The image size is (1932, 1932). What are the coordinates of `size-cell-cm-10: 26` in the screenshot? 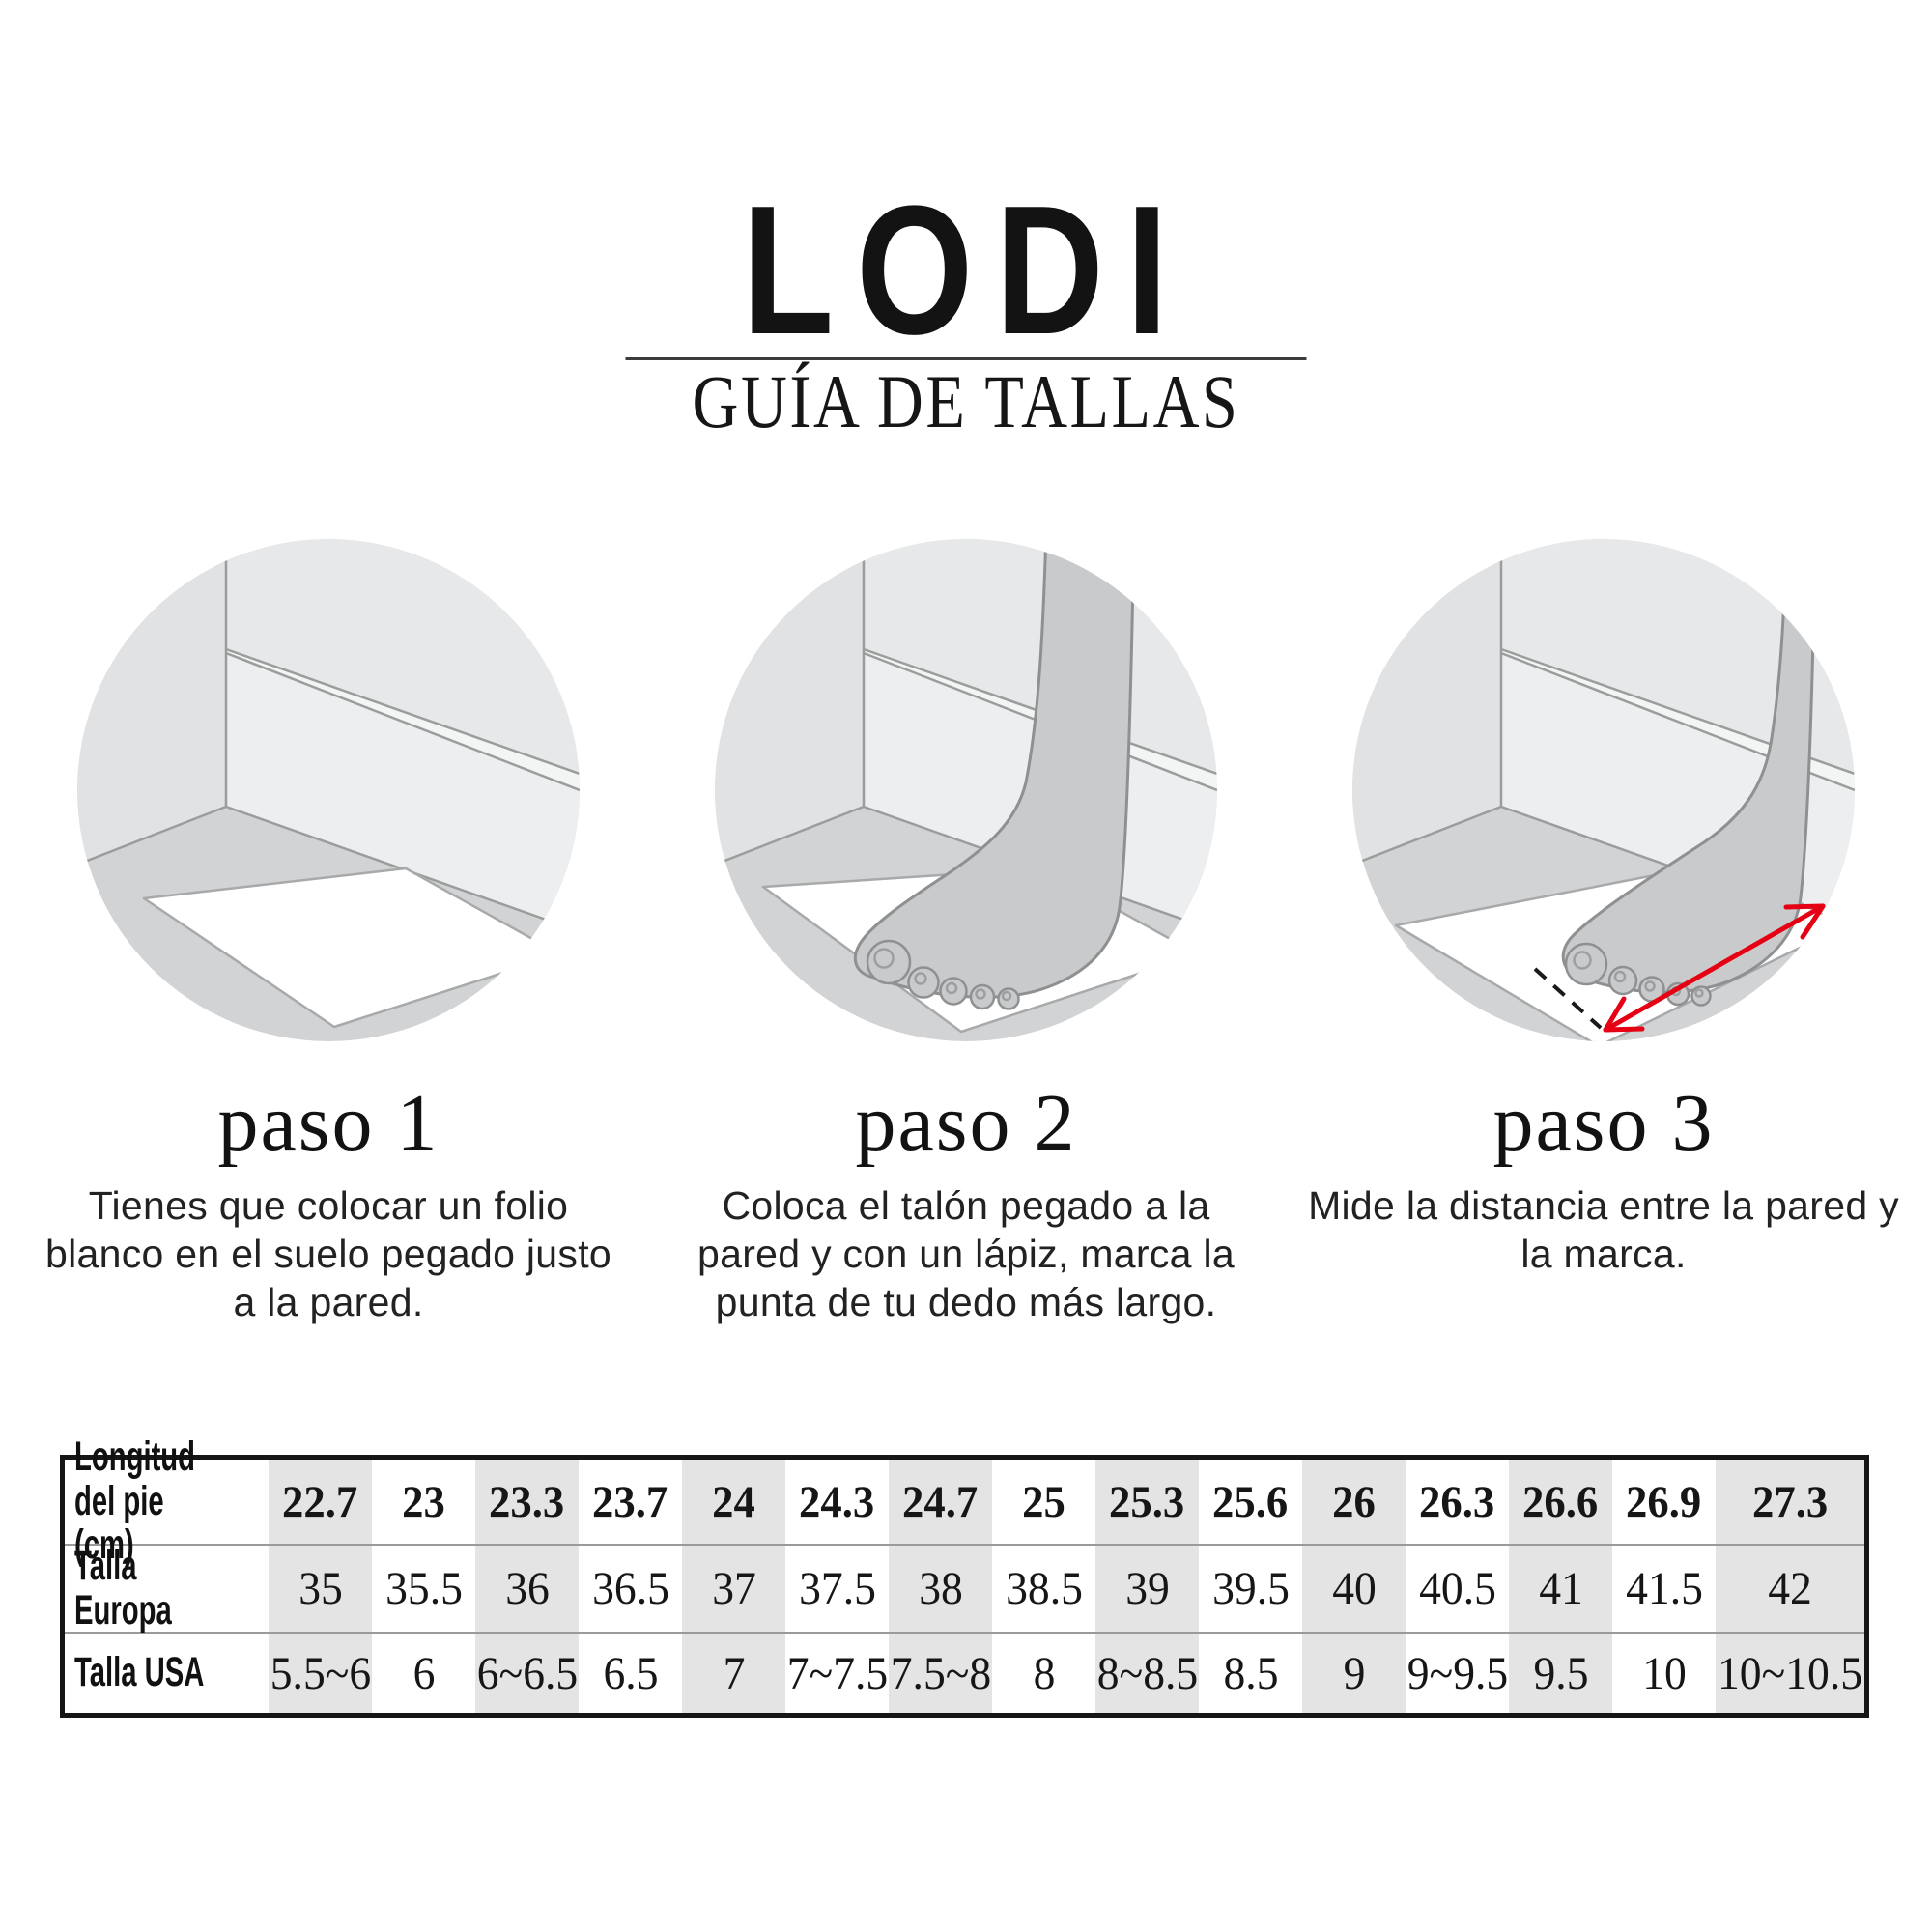 It's located at (1354, 1502).